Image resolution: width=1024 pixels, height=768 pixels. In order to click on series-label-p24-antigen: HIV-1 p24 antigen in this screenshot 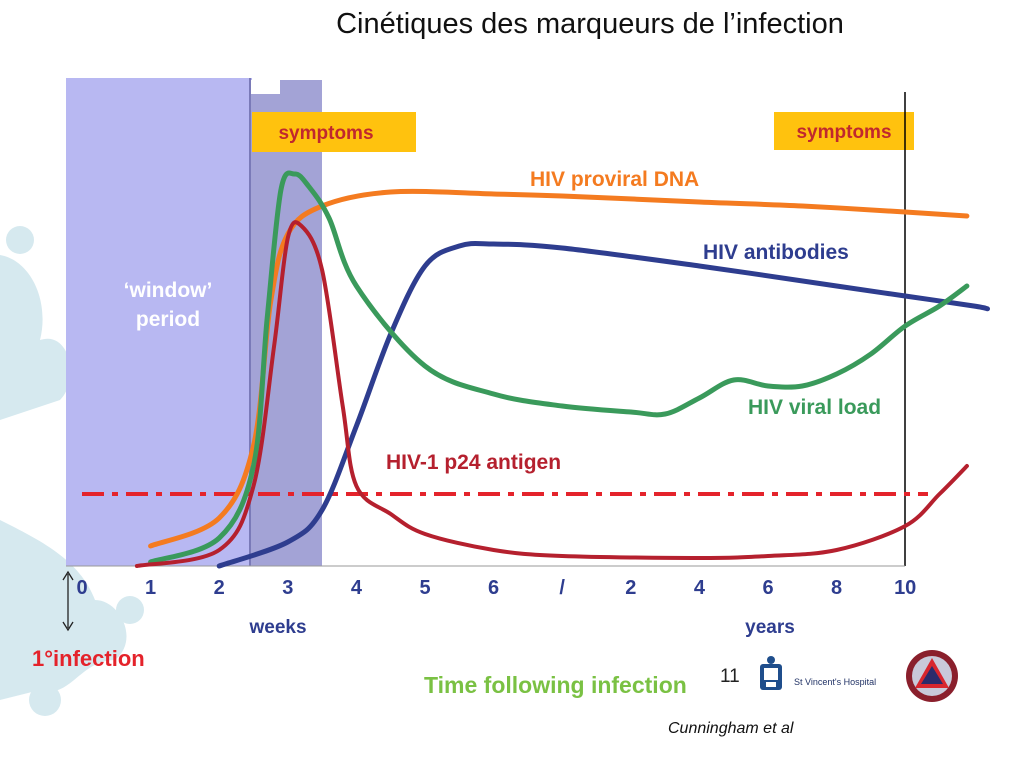, I will do `click(473, 462)`.